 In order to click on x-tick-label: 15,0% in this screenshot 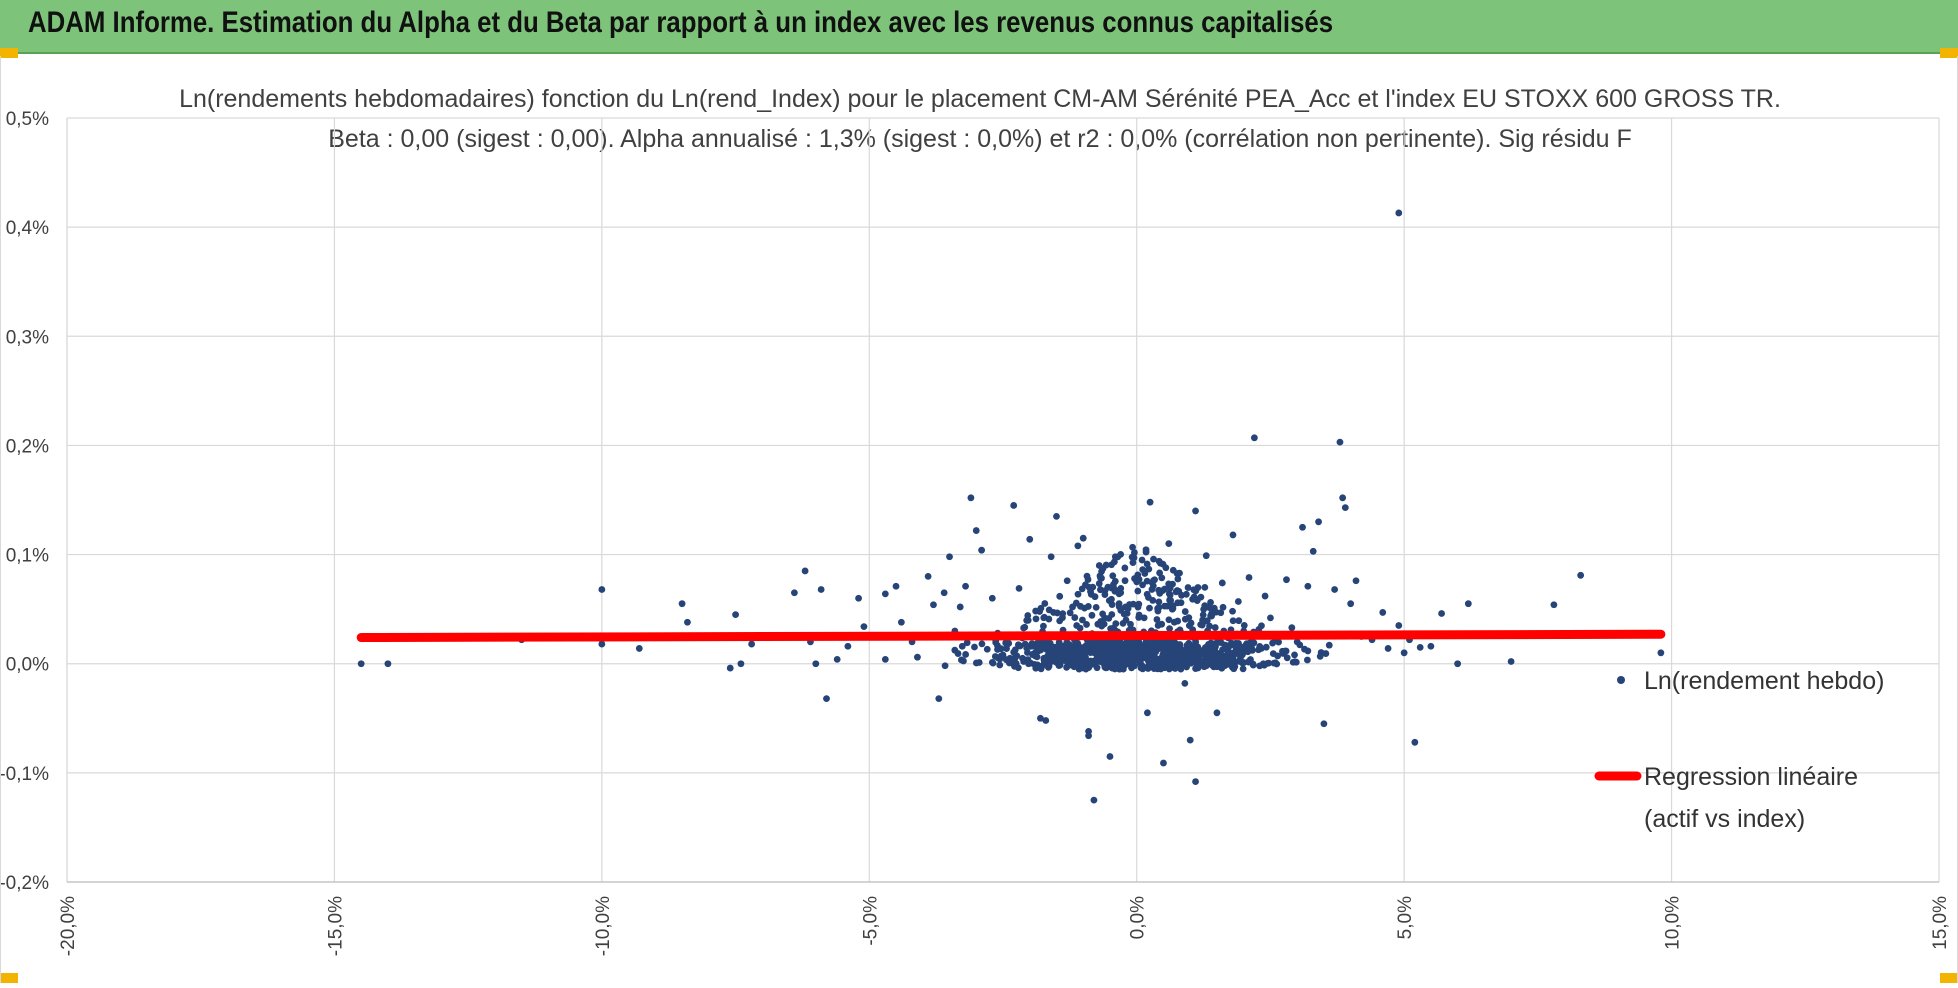, I will do `click(1940, 923)`.